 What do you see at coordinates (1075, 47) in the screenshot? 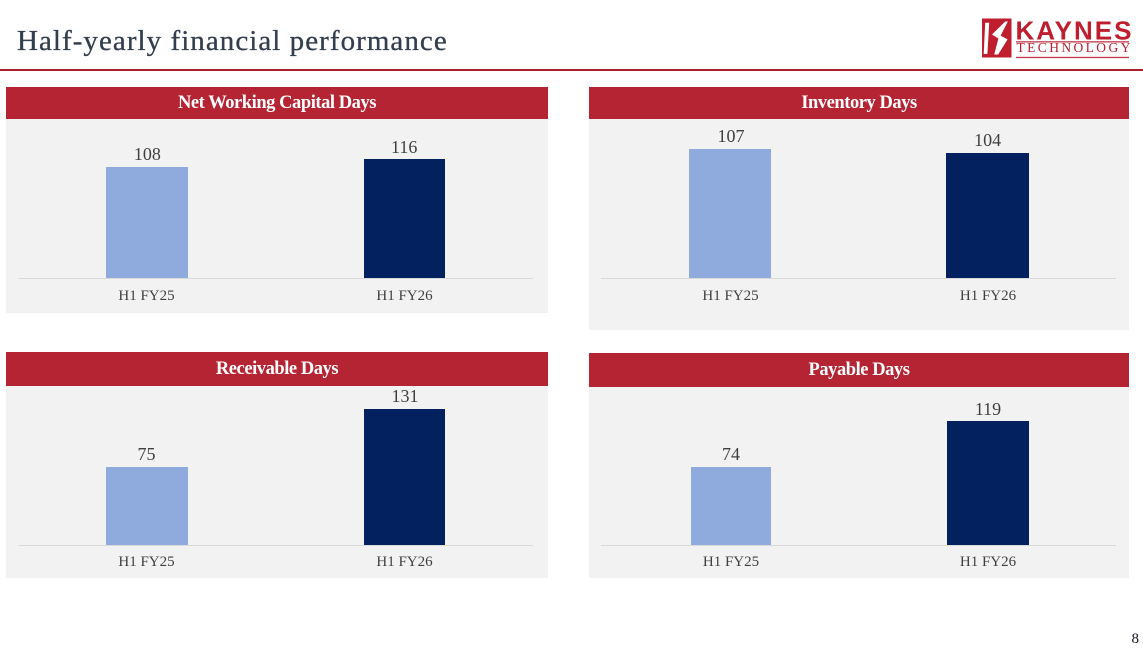
I see `svg-text: TECHNOLOGY` at bounding box center [1075, 47].